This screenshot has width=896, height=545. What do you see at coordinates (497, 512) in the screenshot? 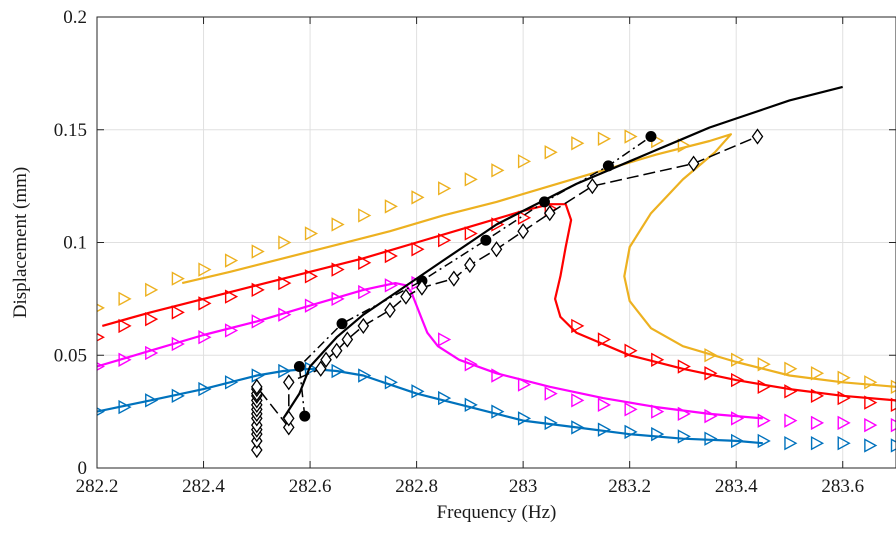
I see `x-axis-title: Frequency (Hz)` at bounding box center [497, 512].